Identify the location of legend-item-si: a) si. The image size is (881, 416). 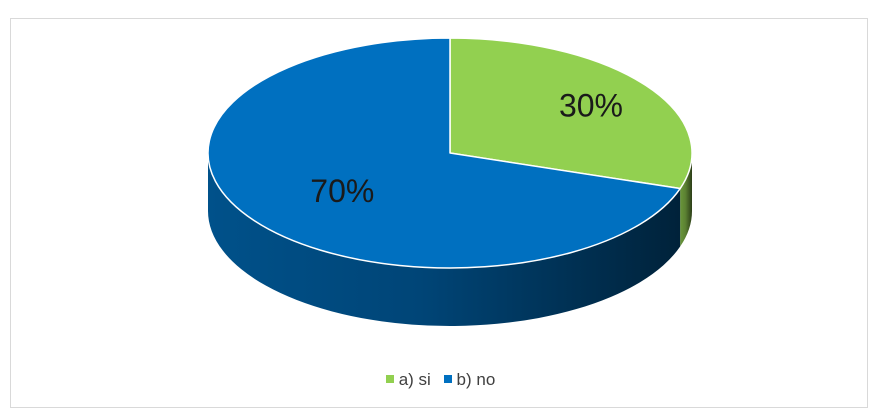
(408, 380).